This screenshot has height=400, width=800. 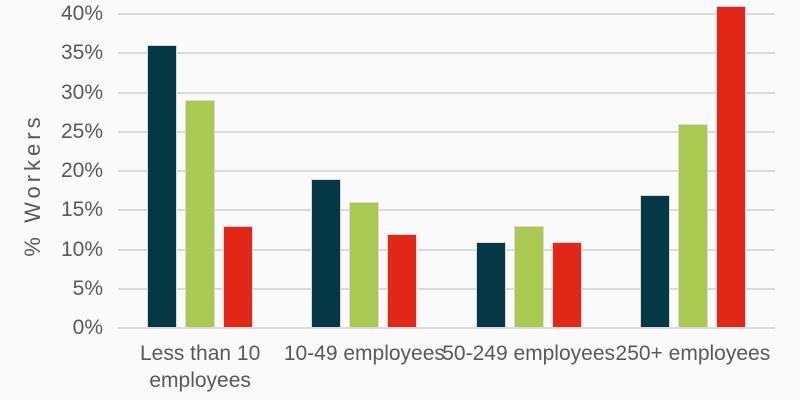 What do you see at coordinates (81, 170) in the screenshot?
I see `y-tick-label: 20%` at bounding box center [81, 170].